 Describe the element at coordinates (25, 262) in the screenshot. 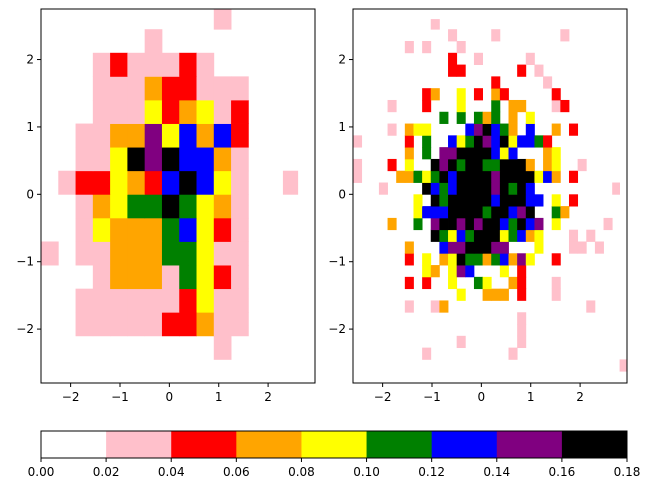

I see `y-tick-label: −1` at that location.